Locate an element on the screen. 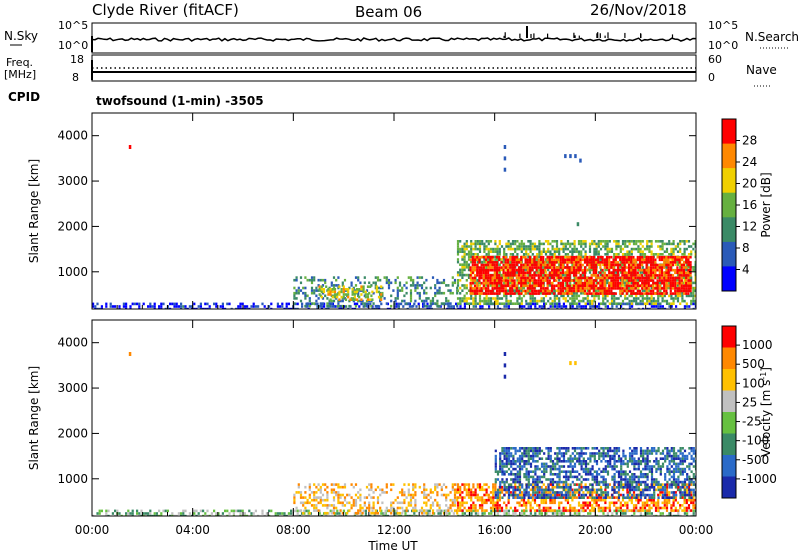  nsky-tick-low: 10^0 is located at coordinates (73, 45).